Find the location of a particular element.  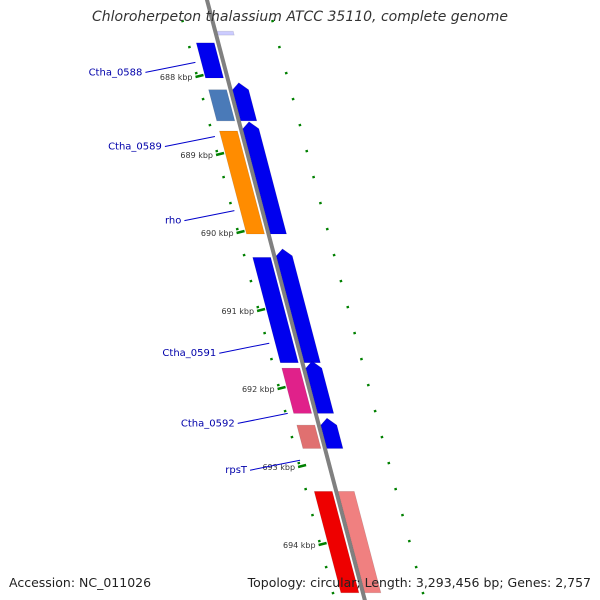

kbp-tick-label: 690 kbp is located at coordinates (217, 233).